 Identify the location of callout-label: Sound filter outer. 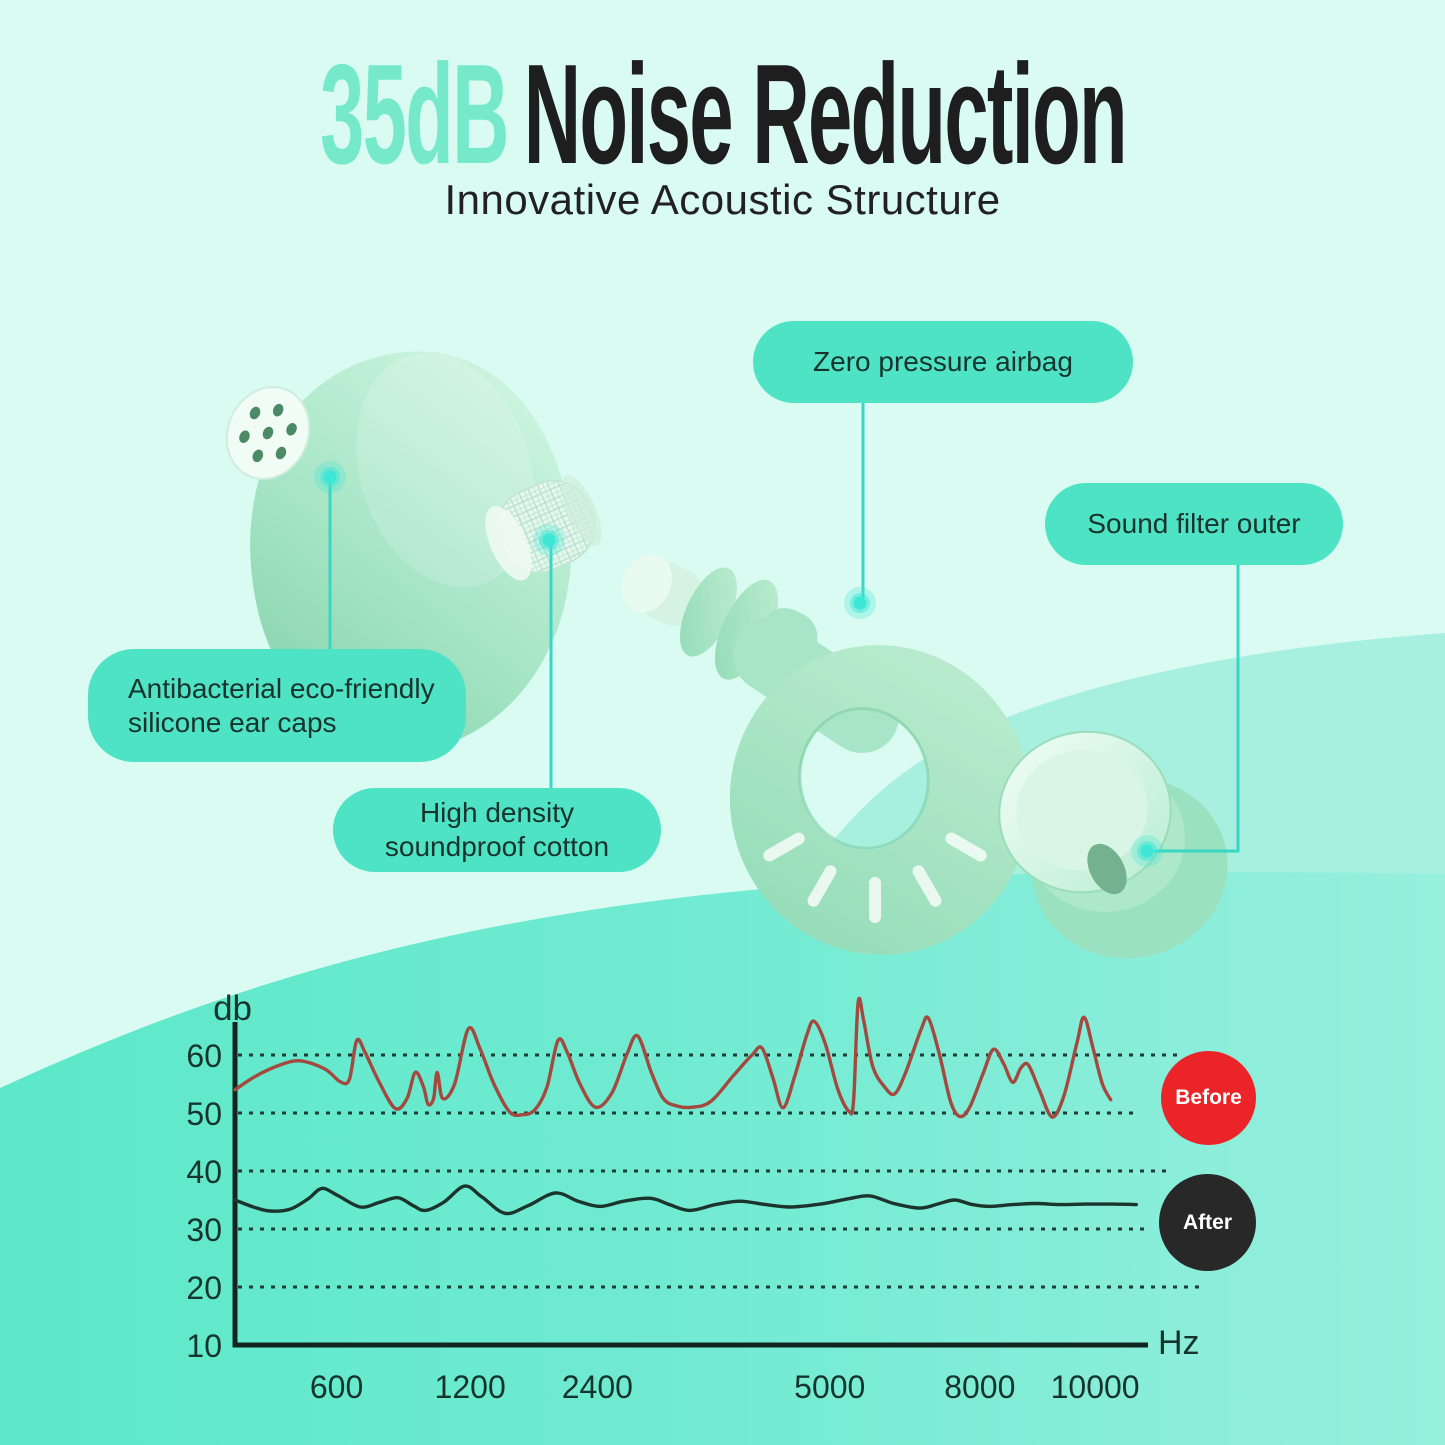
(1194, 524).